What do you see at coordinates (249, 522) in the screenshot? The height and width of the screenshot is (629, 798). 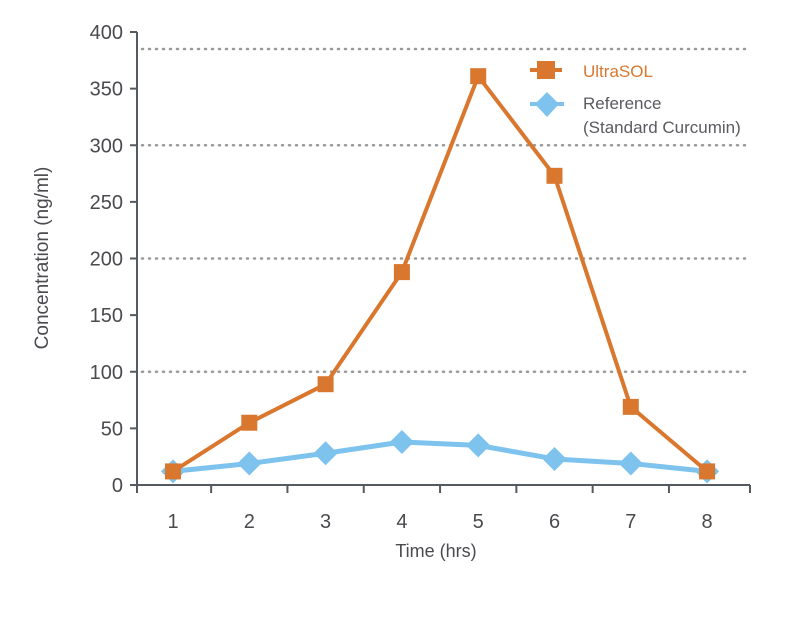 I see `x-tick-label: 2` at bounding box center [249, 522].